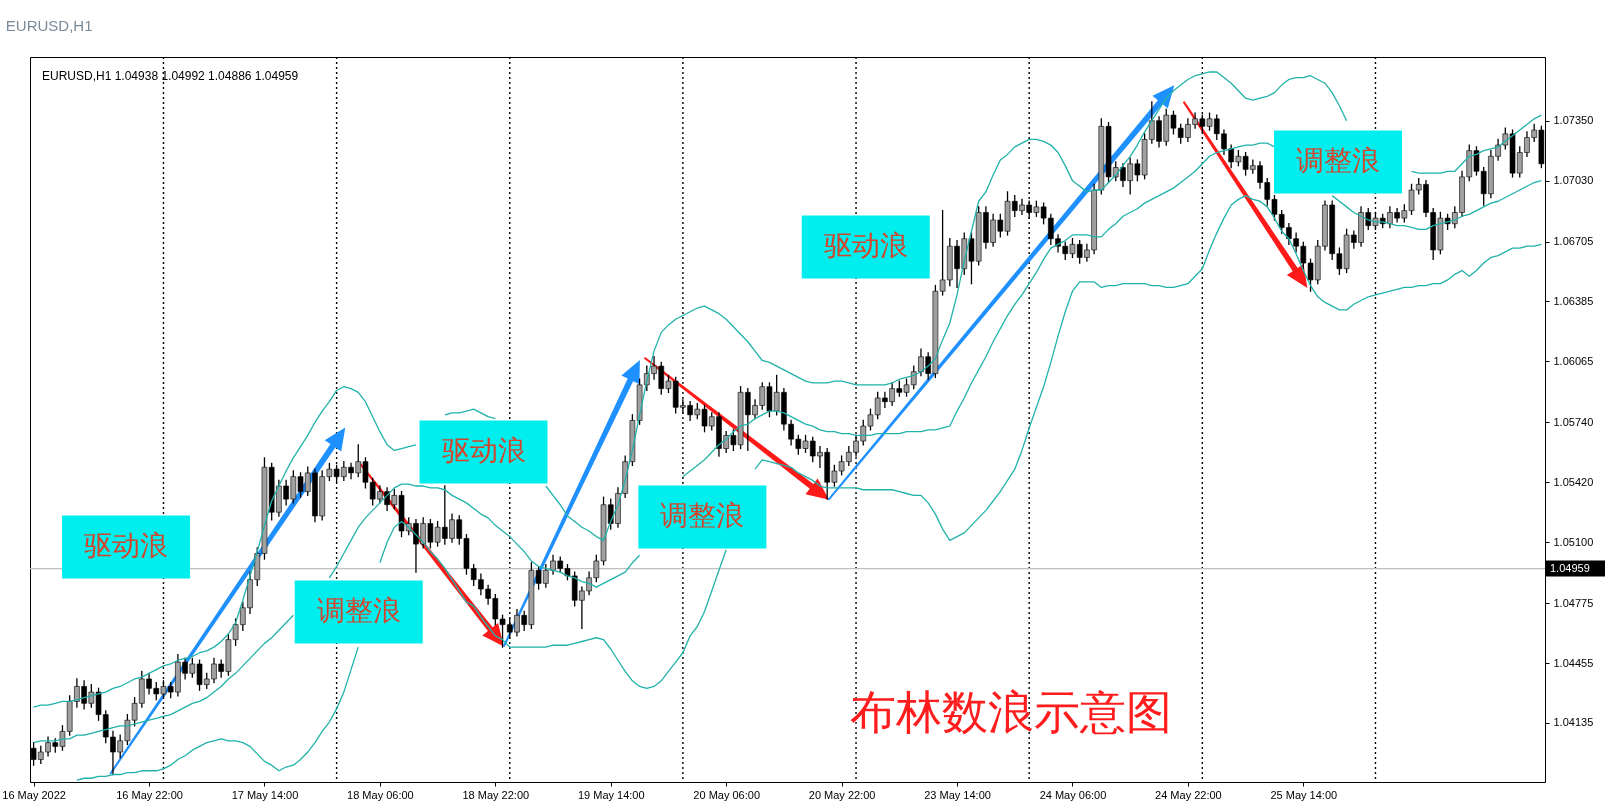  Describe the element at coordinates (496, 794) in the screenshot. I see `x-tick-label: 18 May 22:00` at that location.